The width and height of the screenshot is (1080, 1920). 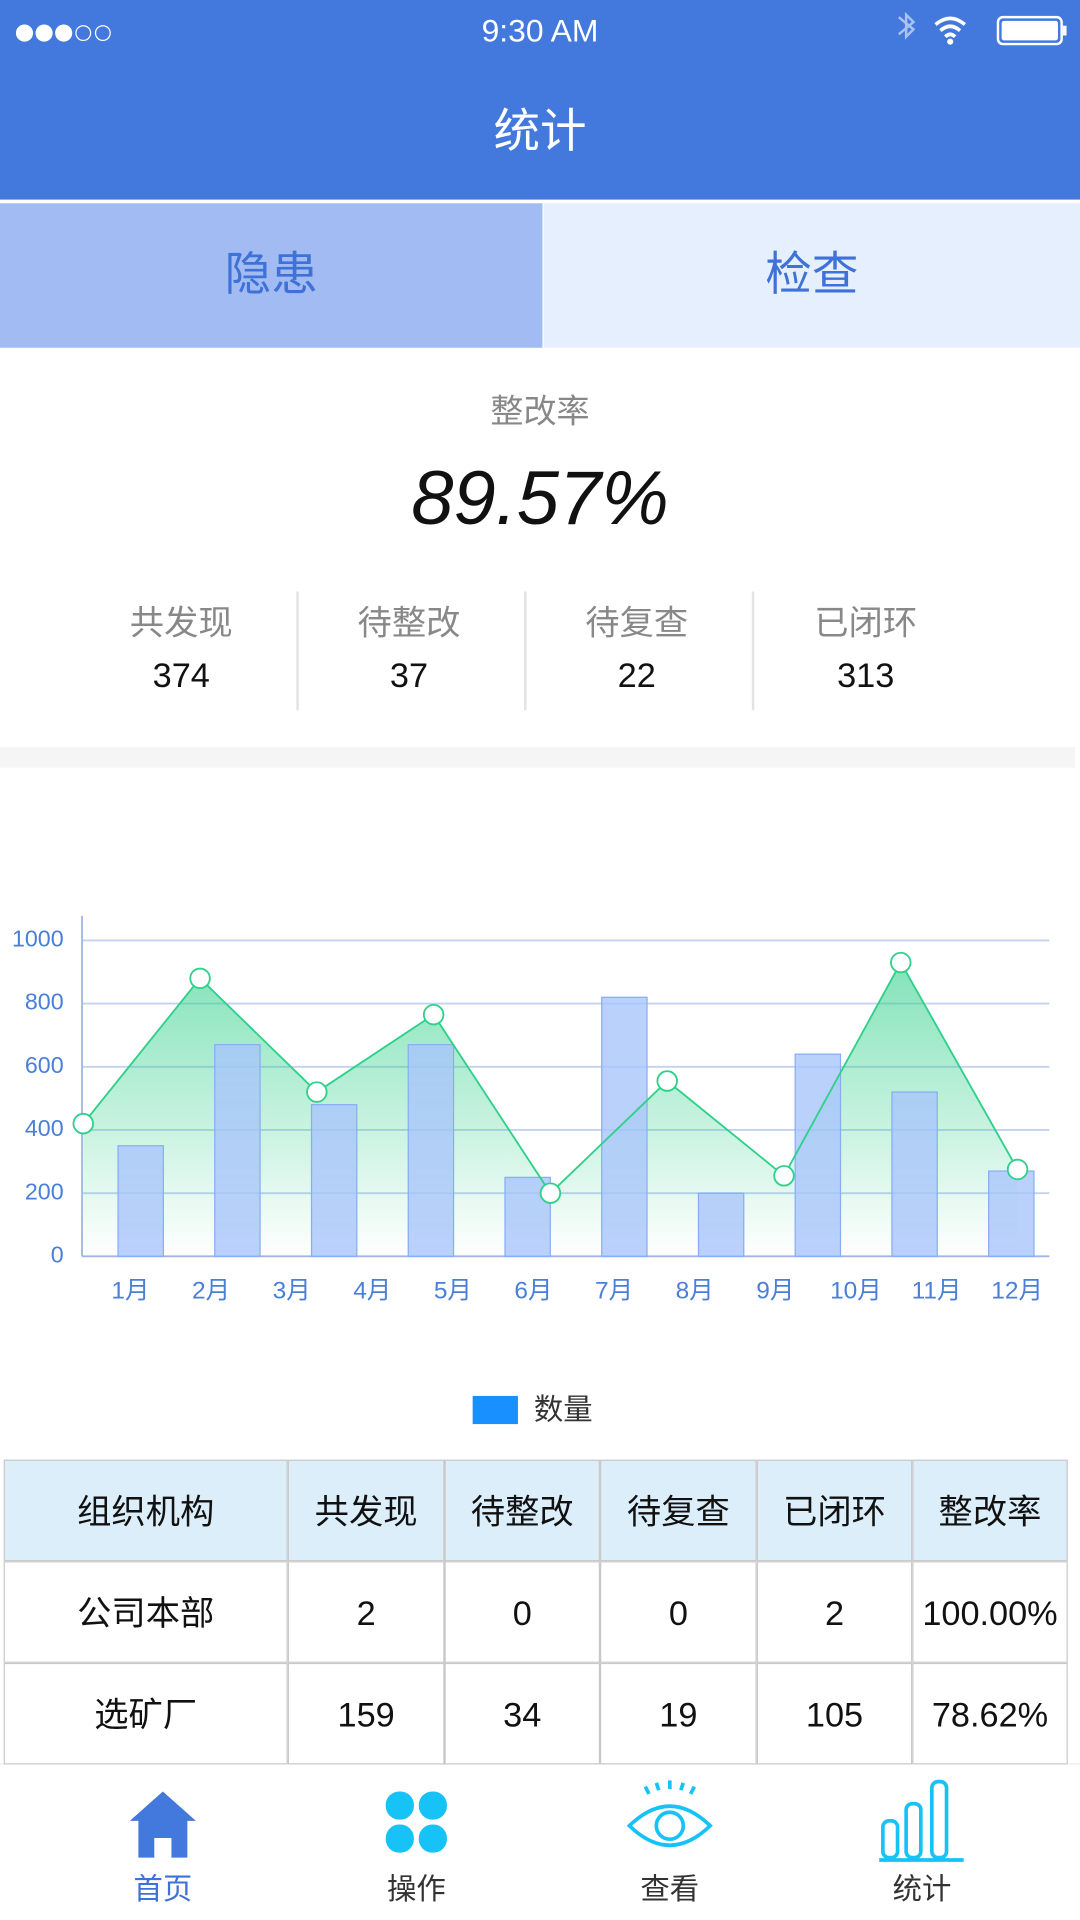 I want to click on x-tick-label: 6月, so click(x=533, y=1290).